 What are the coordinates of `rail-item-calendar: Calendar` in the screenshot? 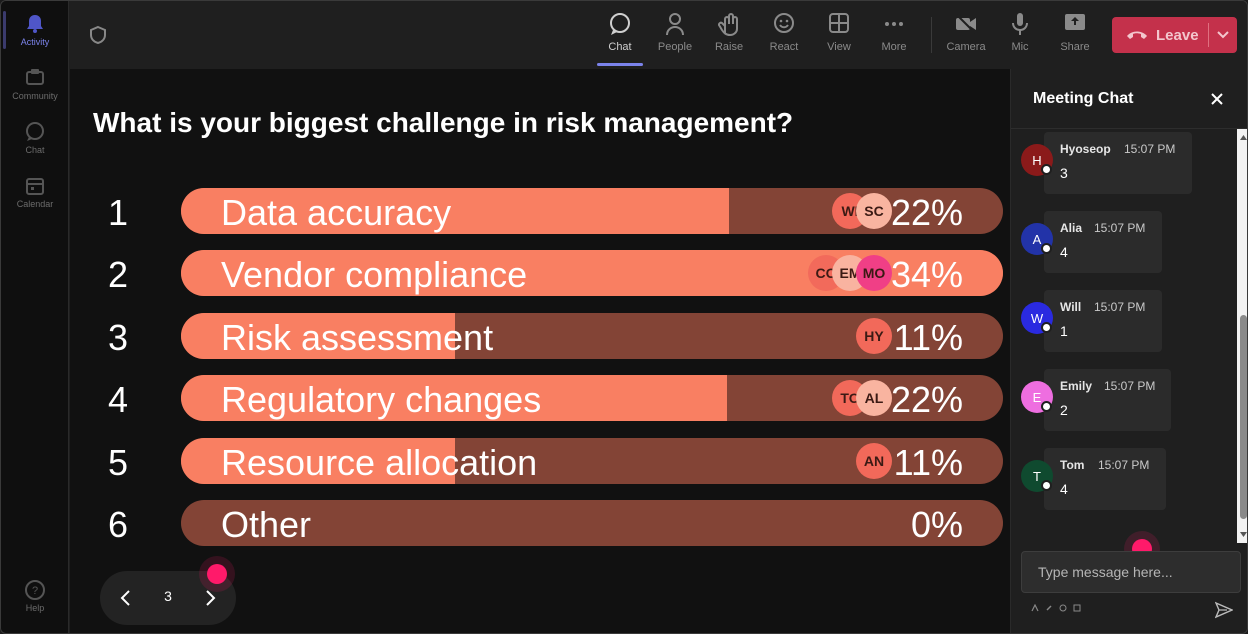 It's located at (35, 192).